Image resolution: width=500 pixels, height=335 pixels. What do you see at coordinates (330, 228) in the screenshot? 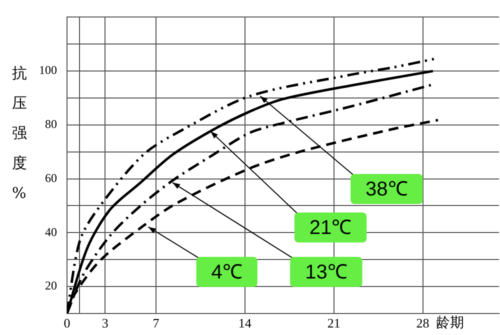
I see `annotation: 21℃` at bounding box center [330, 228].